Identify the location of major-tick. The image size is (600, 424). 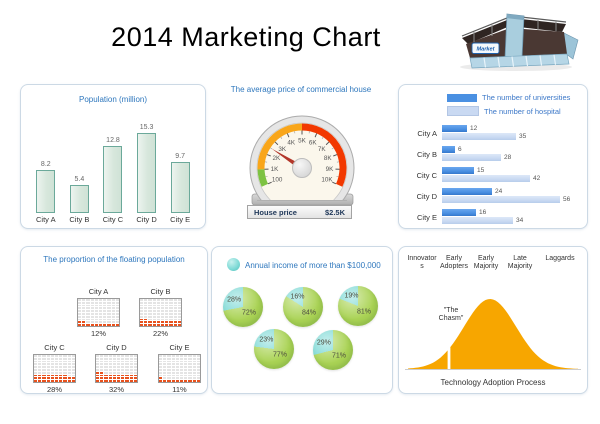
(334, 183).